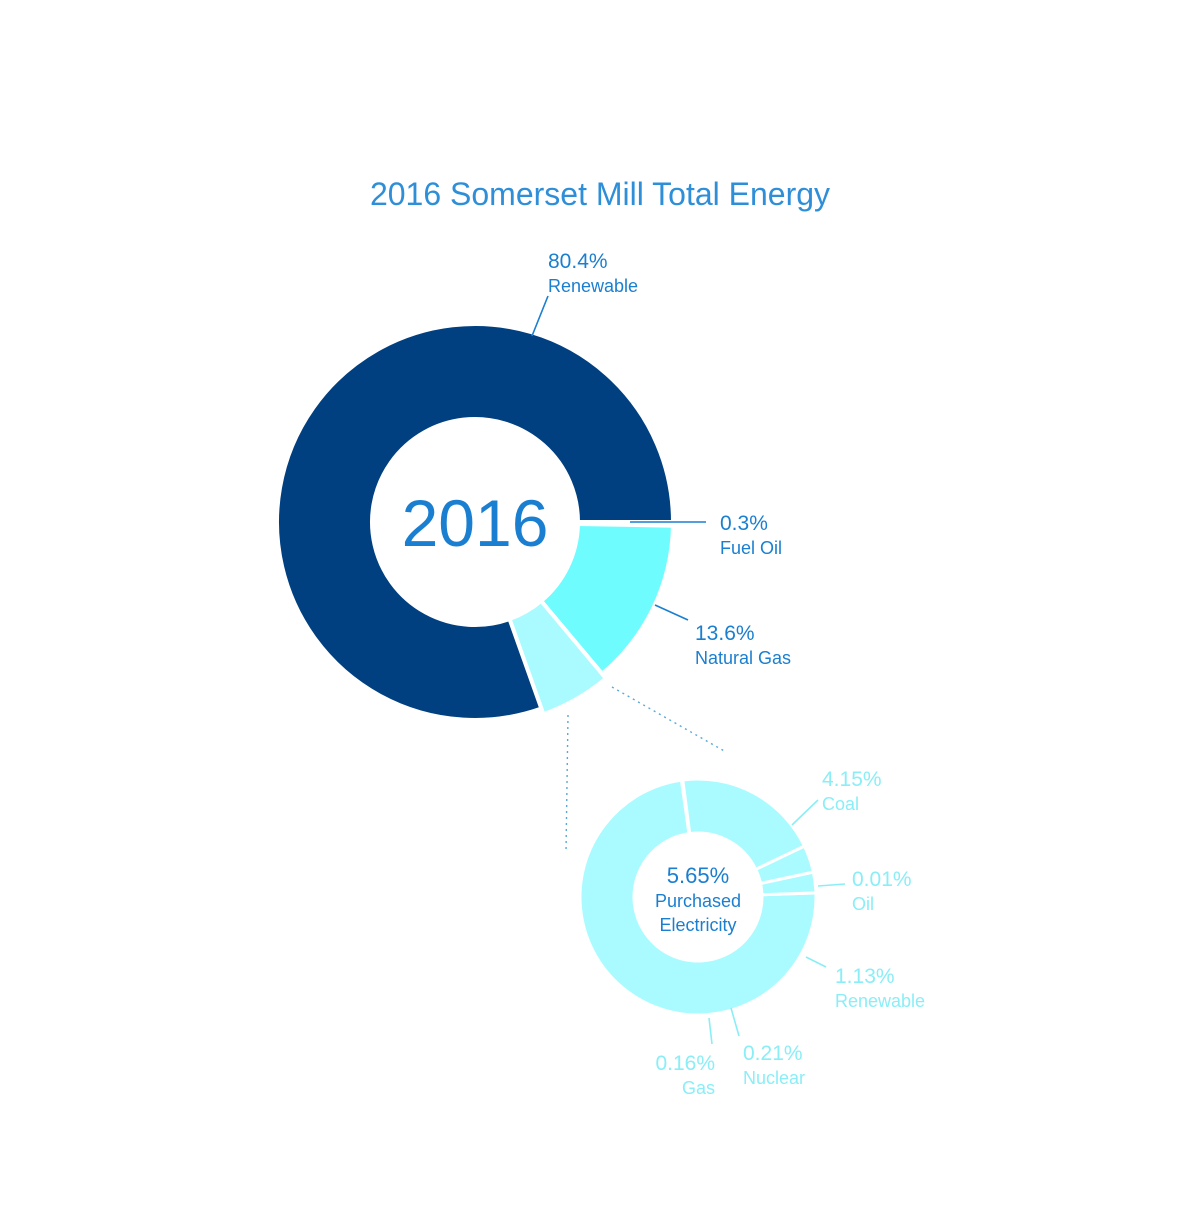 The height and width of the screenshot is (1205, 1200). Describe the element at coordinates (774, 1078) in the screenshot. I see `label-nuclear-name: Nuclear` at that location.